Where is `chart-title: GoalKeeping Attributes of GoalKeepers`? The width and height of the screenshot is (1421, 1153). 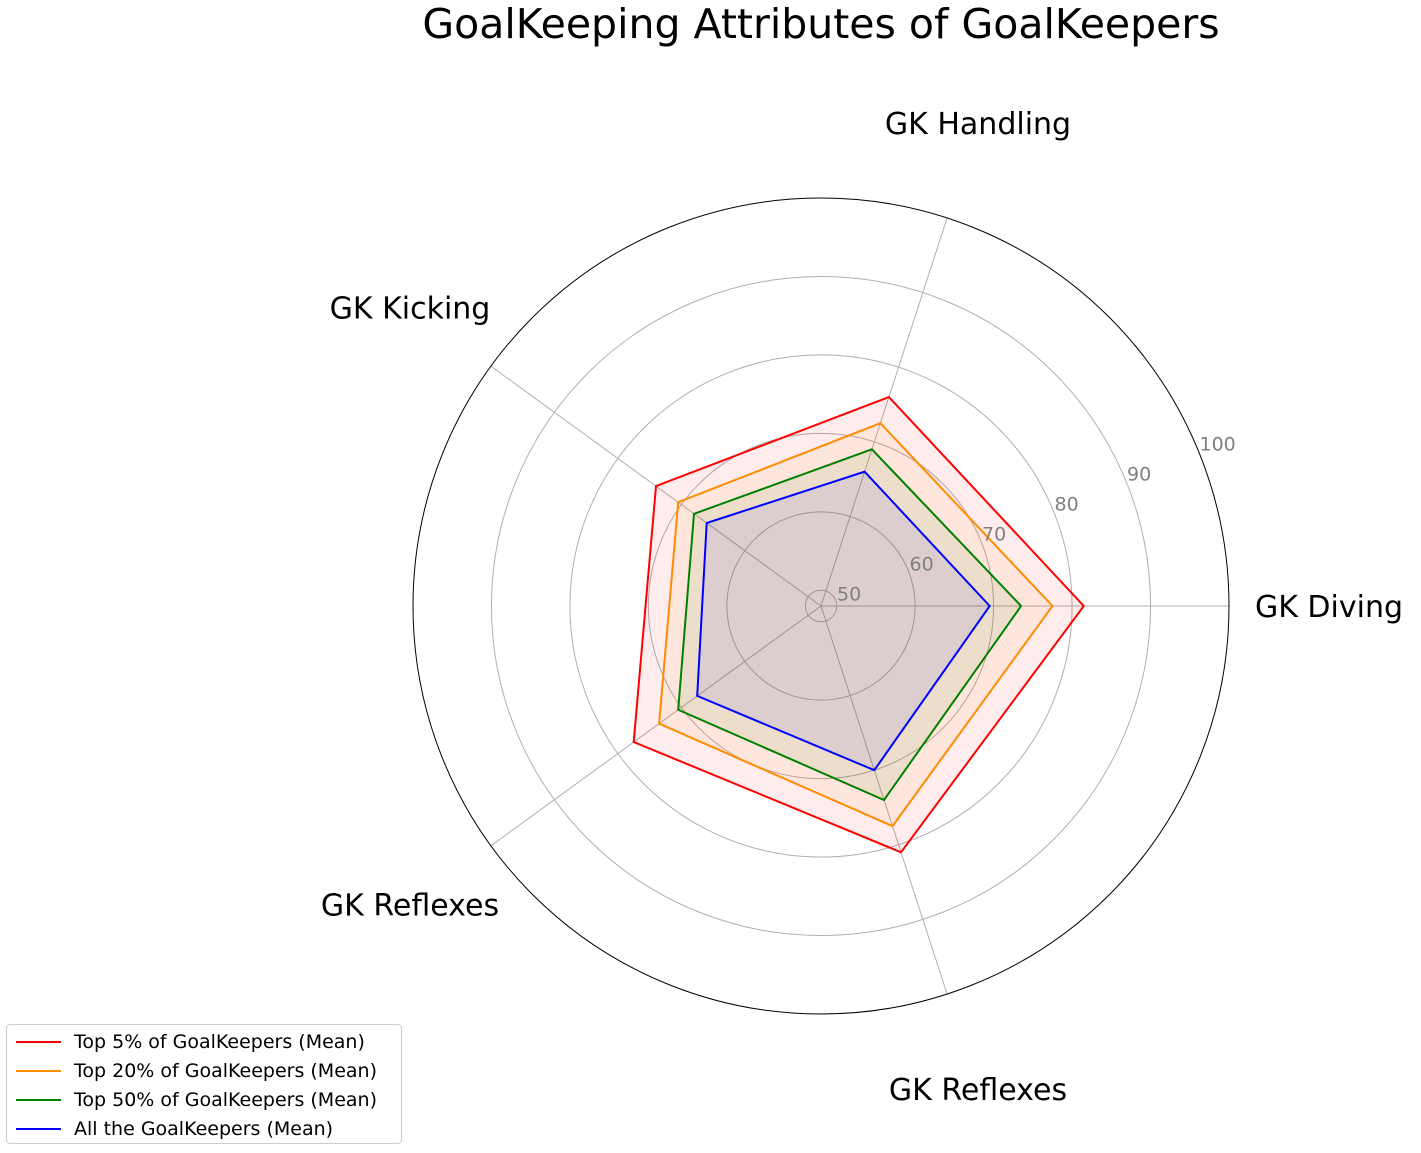 chart-title: GoalKeeping Attributes of GoalKeepers is located at coordinates (820, 24).